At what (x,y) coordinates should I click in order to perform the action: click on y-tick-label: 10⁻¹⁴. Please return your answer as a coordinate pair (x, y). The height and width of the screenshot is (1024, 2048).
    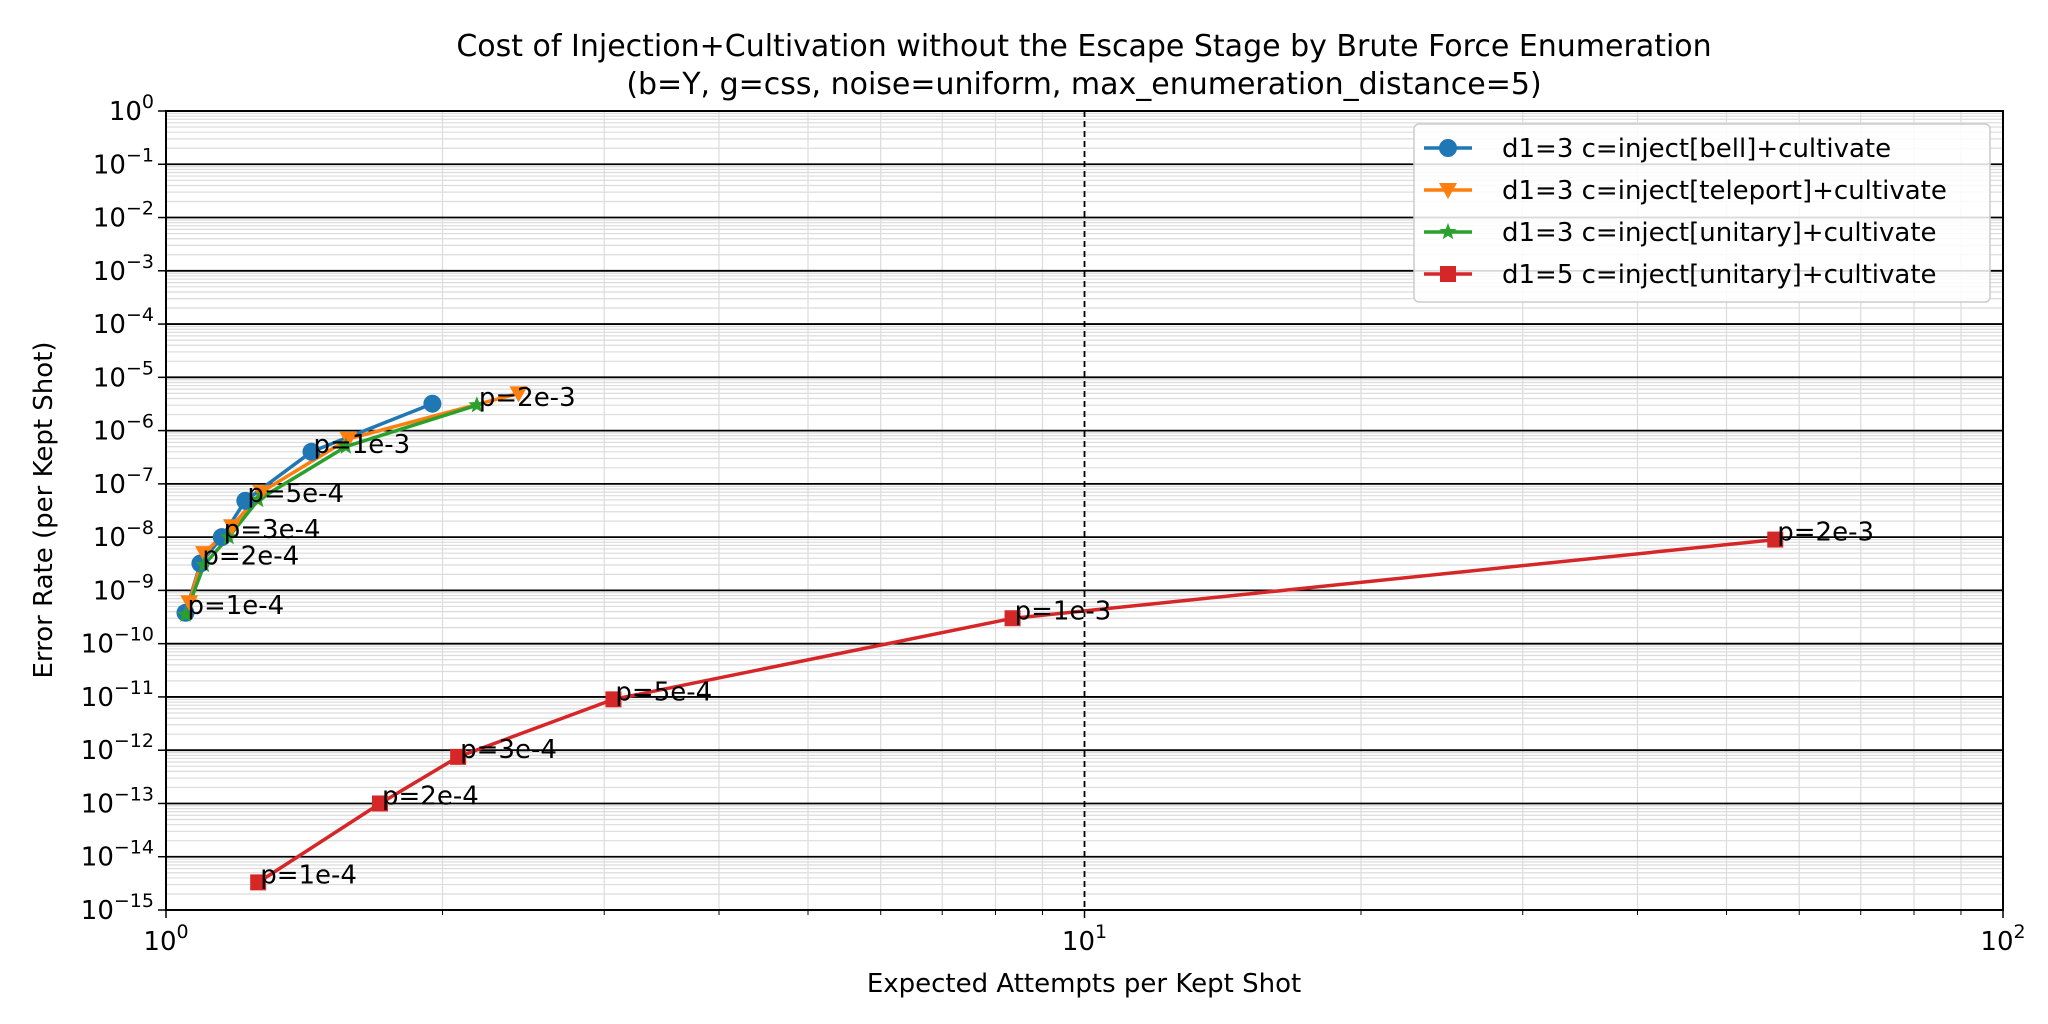
    Looking at the image, I should click on (117, 855).